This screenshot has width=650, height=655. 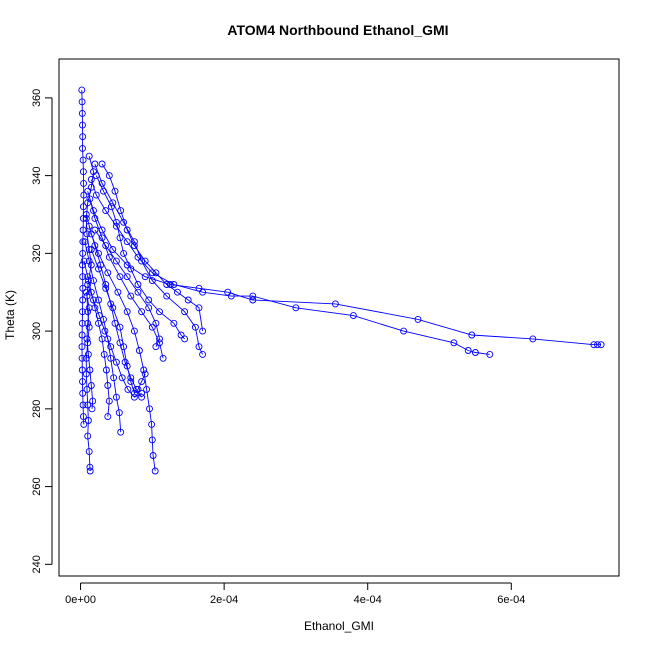 I want to click on y-tick-label: 340, so click(x=37, y=175).